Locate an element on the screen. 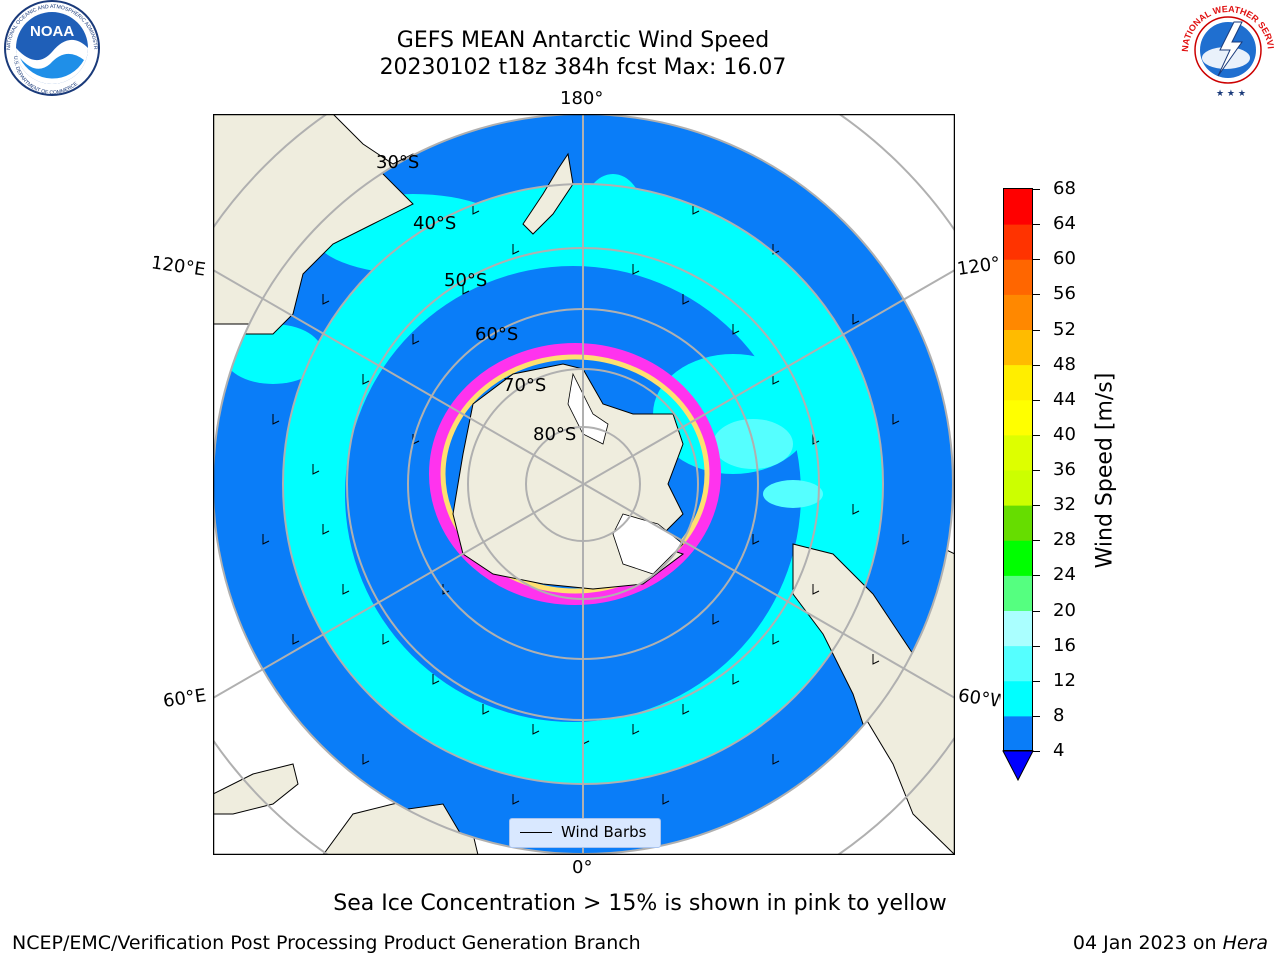 This screenshot has width=1280, height=960. lon-label-120e: 120°E is located at coordinates (178, 266).